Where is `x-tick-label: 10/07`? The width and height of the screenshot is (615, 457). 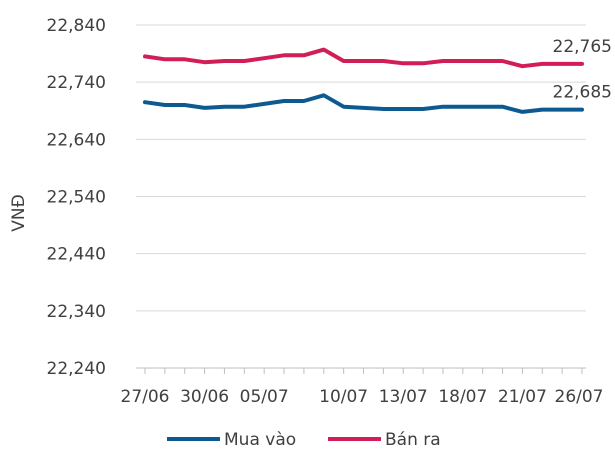
x-tick-label: 10/07 is located at coordinates (343, 397).